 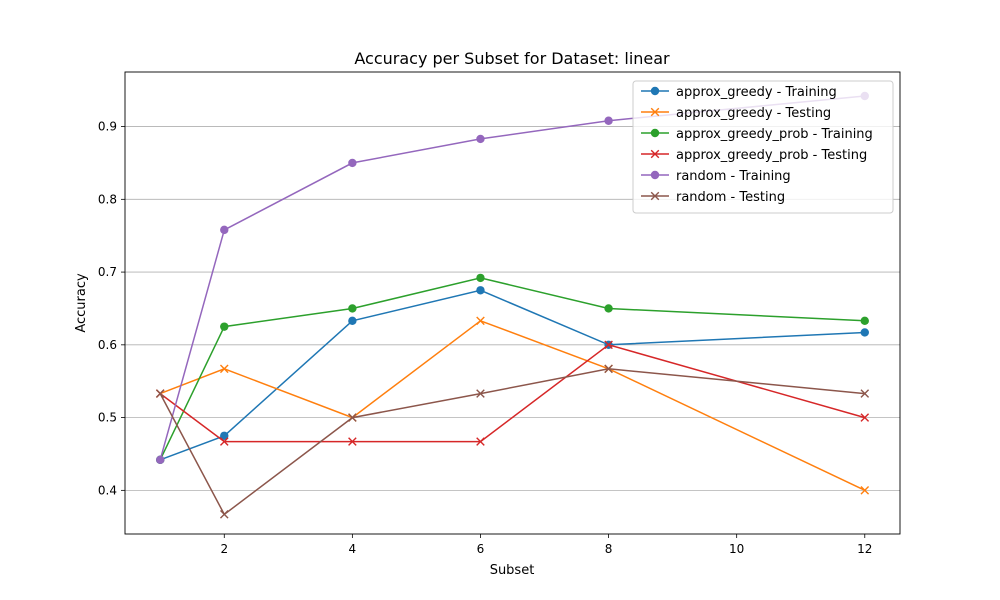 I want to click on x-tick-label: 6, so click(x=481, y=549).